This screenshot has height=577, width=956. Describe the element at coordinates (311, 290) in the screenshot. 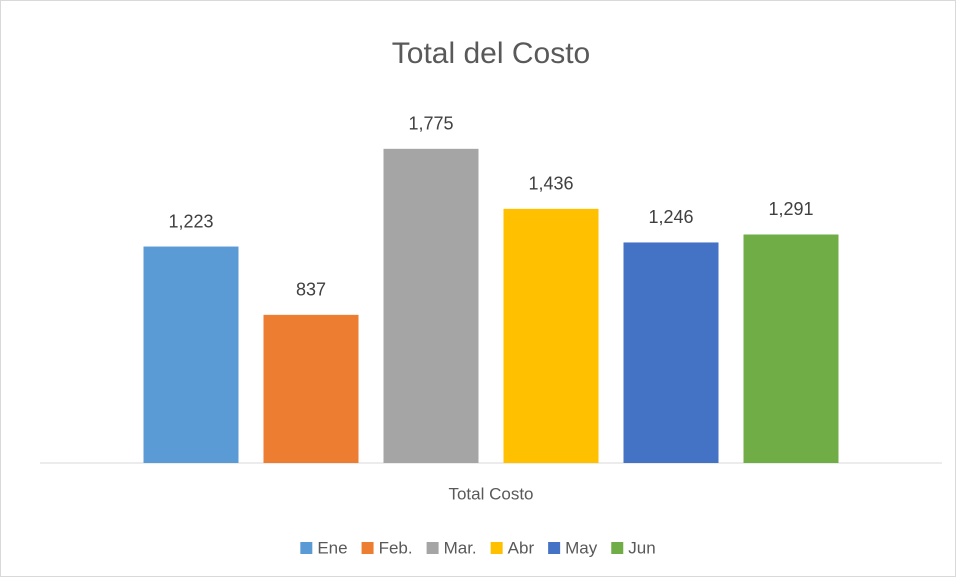

I see `data-label: 837` at that location.